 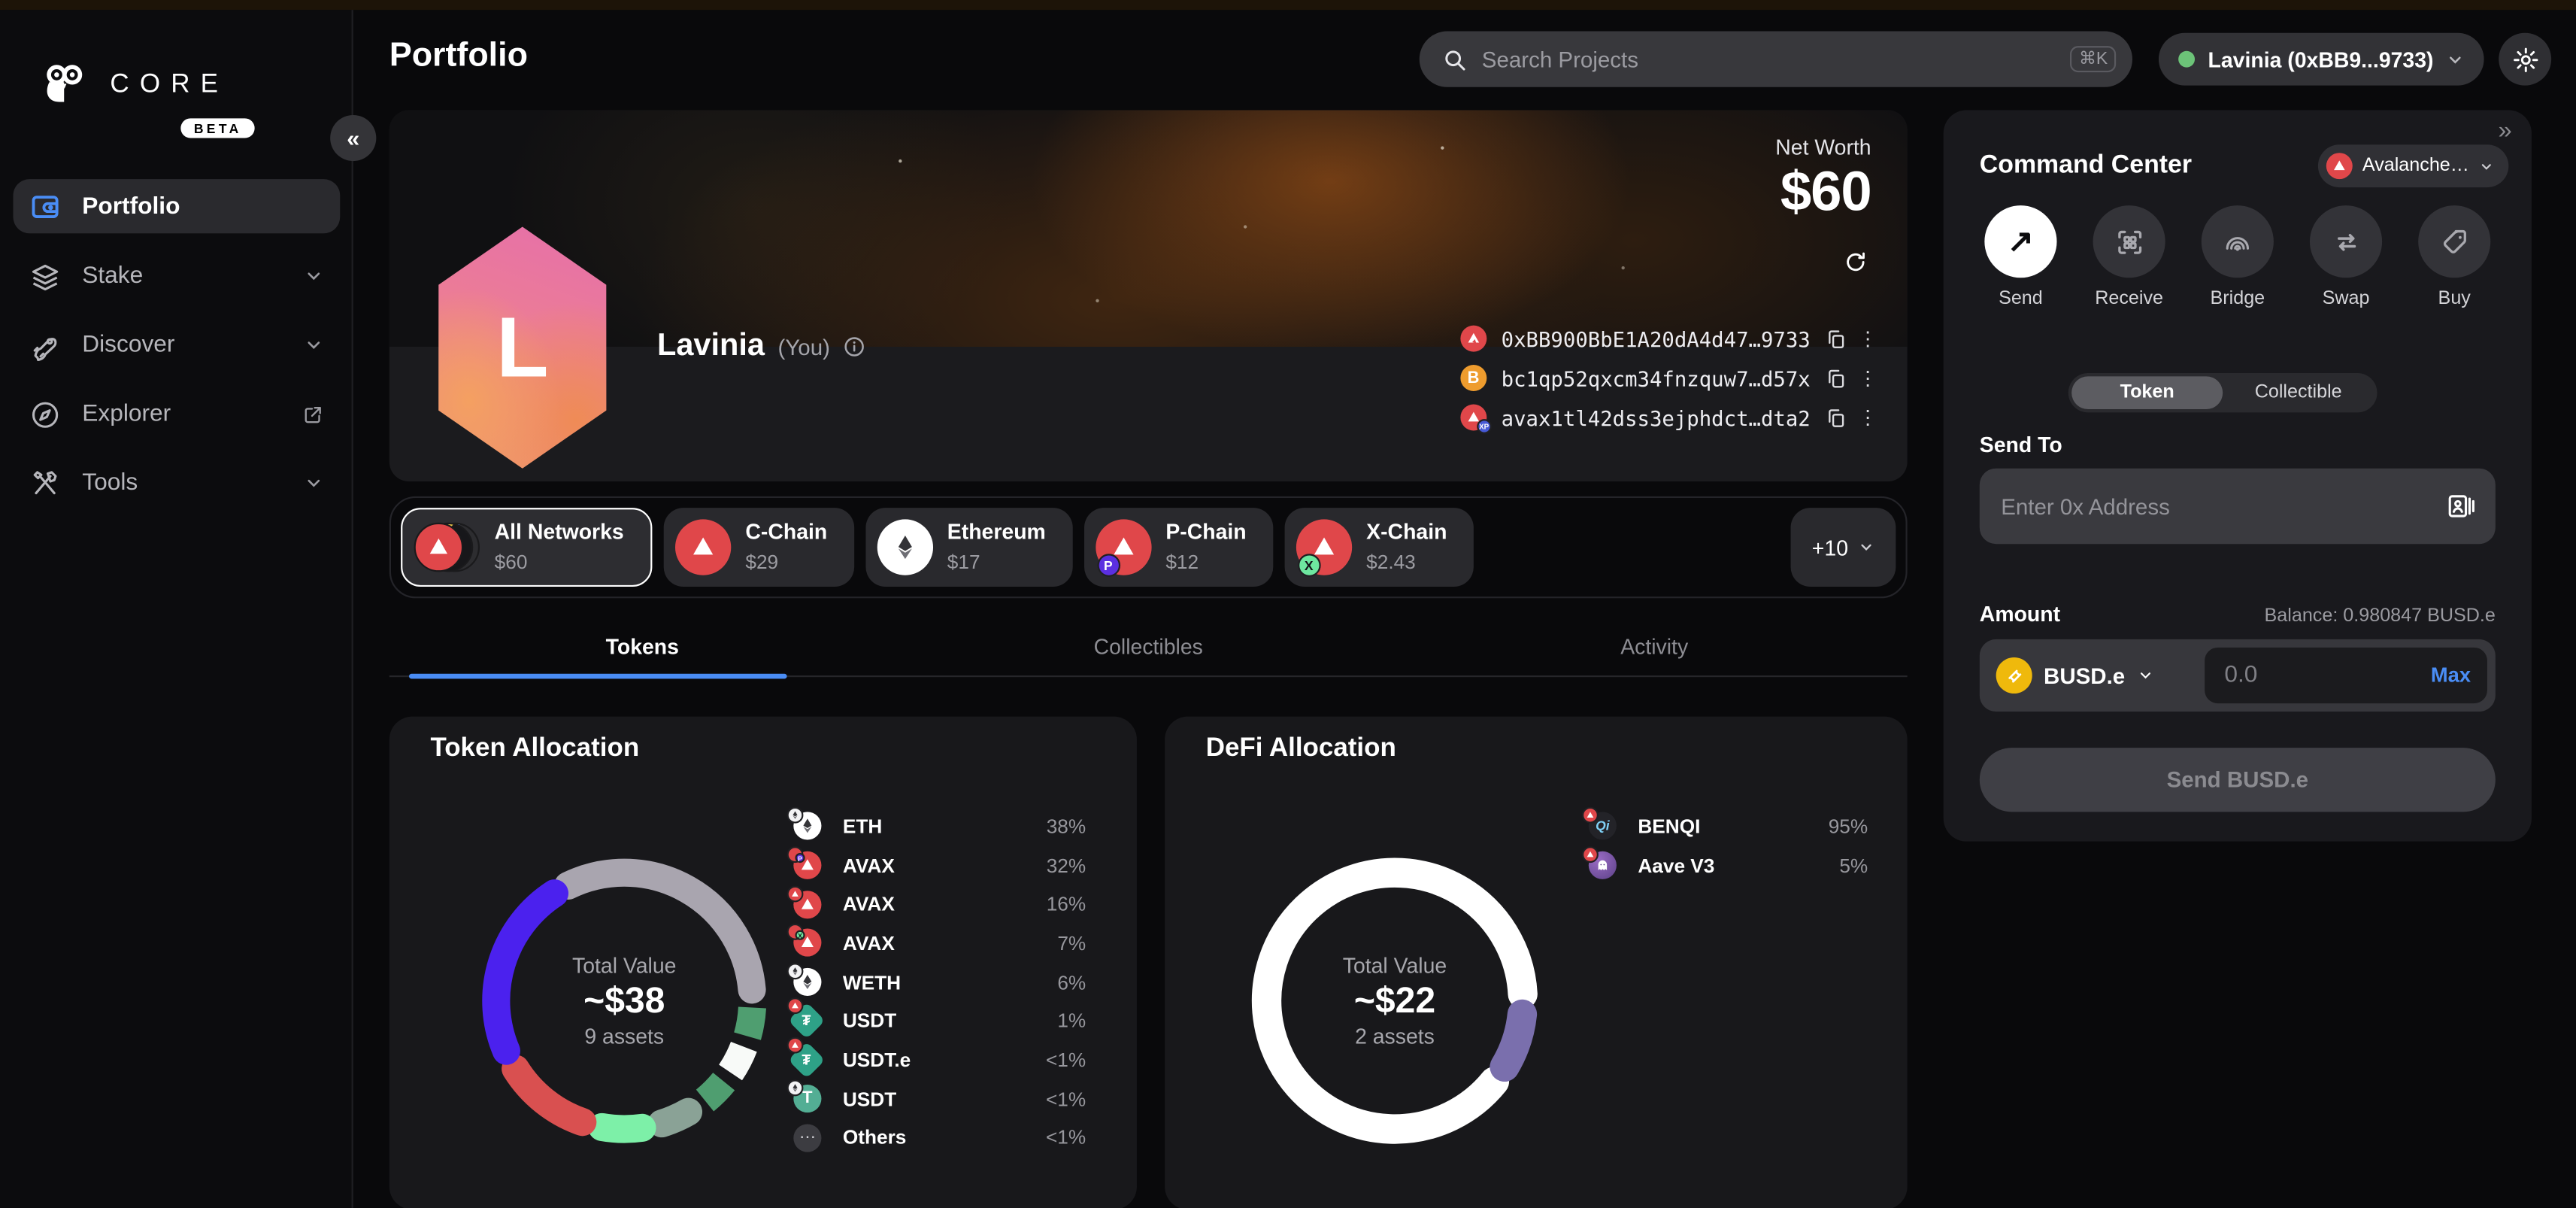 I want to click on swap-button: Swap, so click(x=2346, y=257).